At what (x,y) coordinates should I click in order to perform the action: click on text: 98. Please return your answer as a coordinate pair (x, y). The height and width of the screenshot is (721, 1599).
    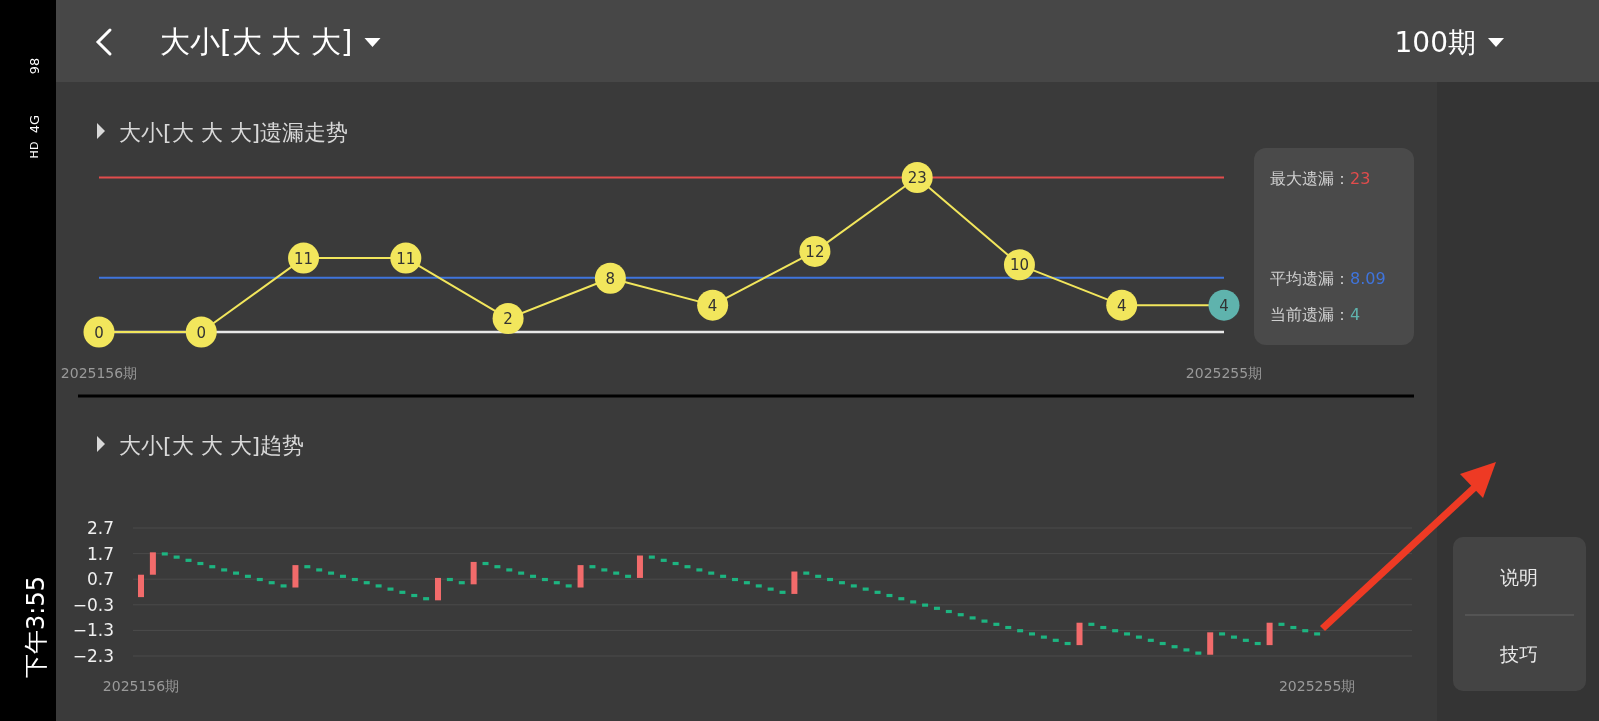
    Looking at the image, I should click on (34, 66).